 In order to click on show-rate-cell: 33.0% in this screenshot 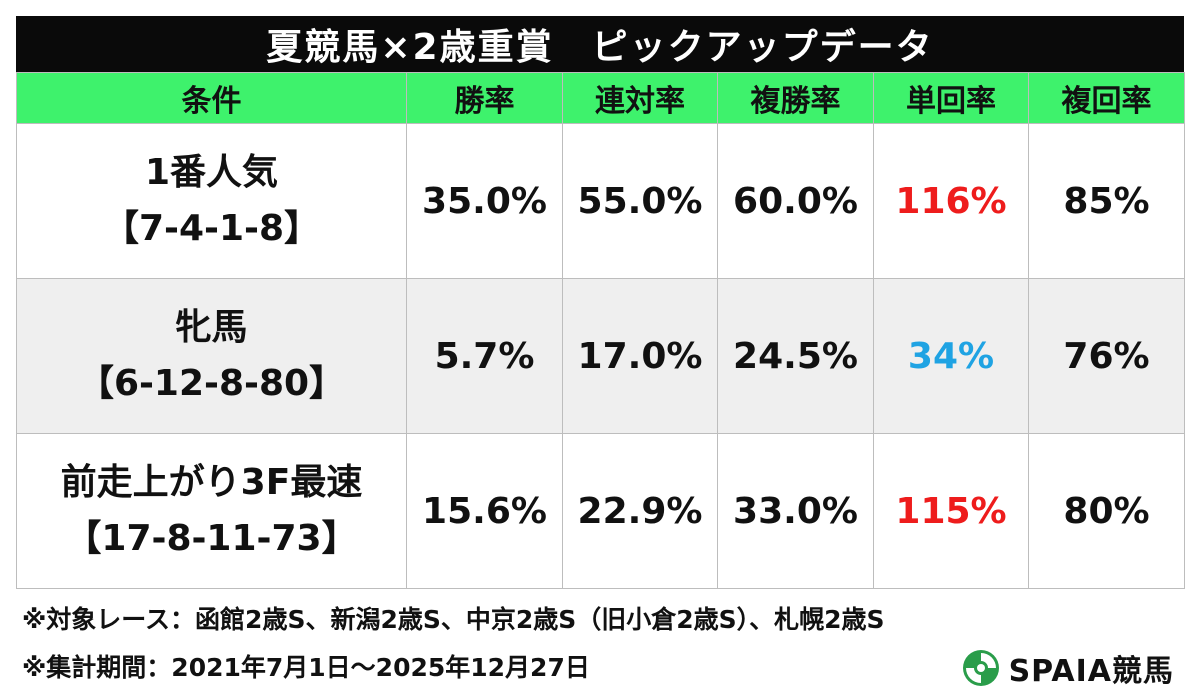, I will do `click(795, 511)`.